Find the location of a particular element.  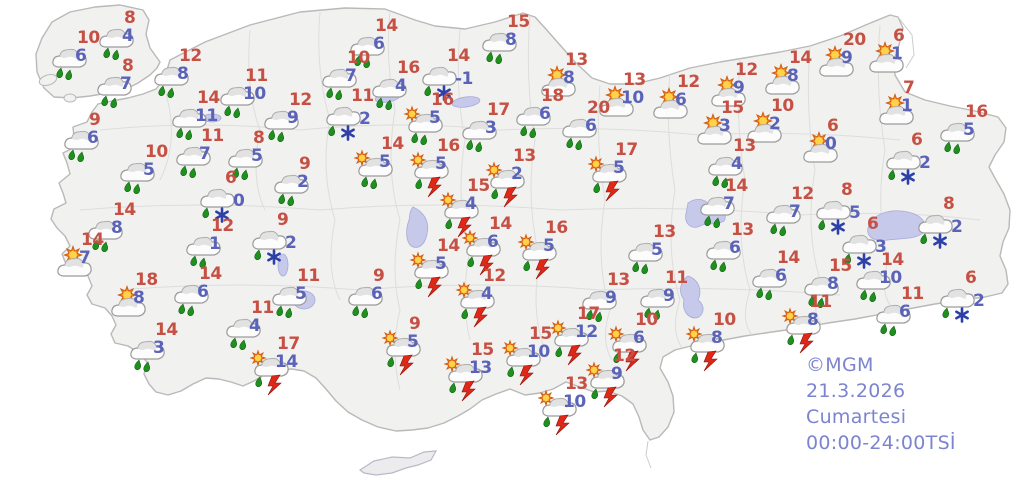

weather-station: 20 6 is located at coordinates (584, 130).